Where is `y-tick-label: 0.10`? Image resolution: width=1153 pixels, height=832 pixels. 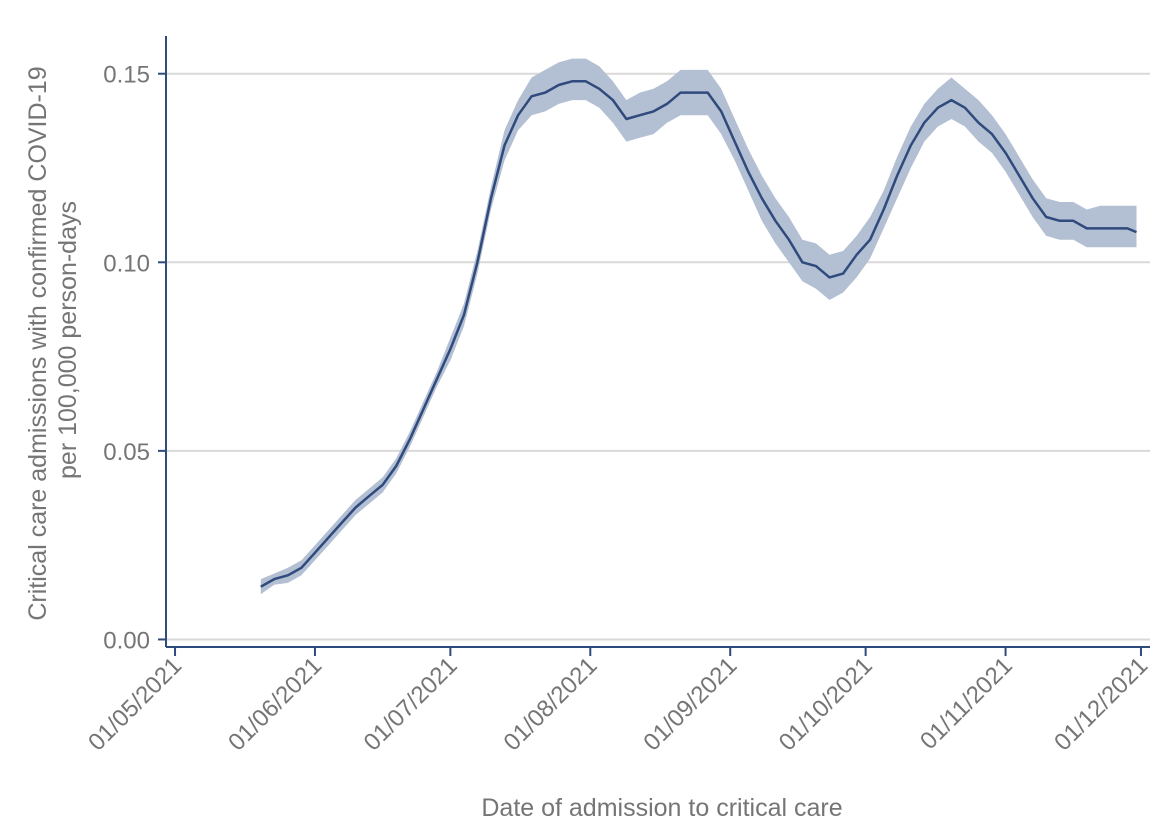
y-tick-label: 0.10 is located at coordinates (126, 263).